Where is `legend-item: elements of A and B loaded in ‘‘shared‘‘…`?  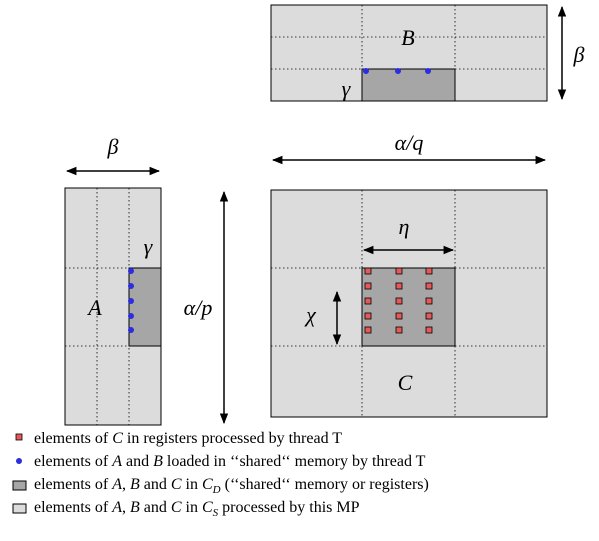
legend-item: elements of A and B loaded in ‘‘shared‘‘… is located at coordinates (230, 461).